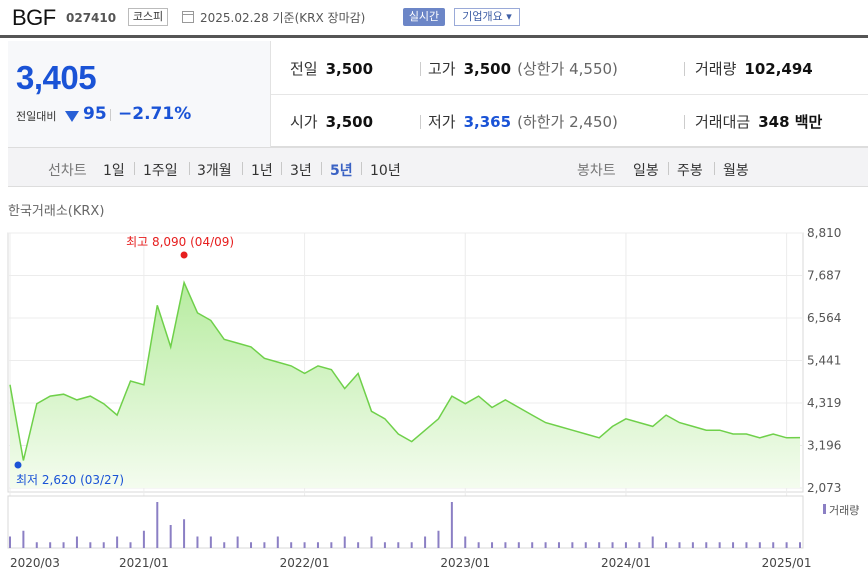 This screenshot has width=868, height=580. What do you see at coordinates (778, 69) in the screenshot?
I see `volume-value: 102,494` at bounding box center [778, 69].